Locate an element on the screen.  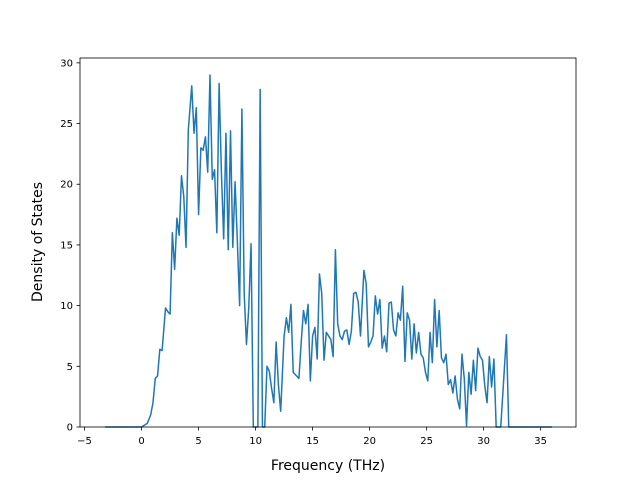
x-tick-label: 20 is located at coordinates (369, 441).